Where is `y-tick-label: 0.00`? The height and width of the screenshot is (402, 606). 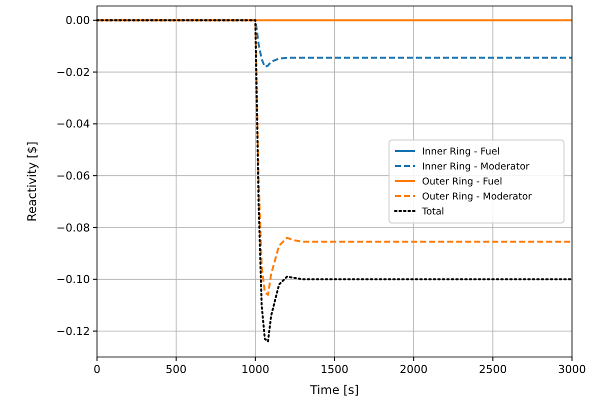 y-tick-label: 0.00 is located at coordinates (78, 21).